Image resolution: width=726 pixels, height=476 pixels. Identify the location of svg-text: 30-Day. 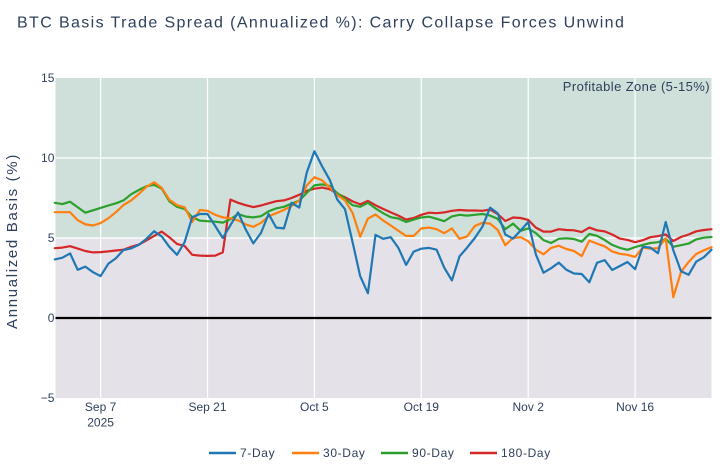
(344, 453).